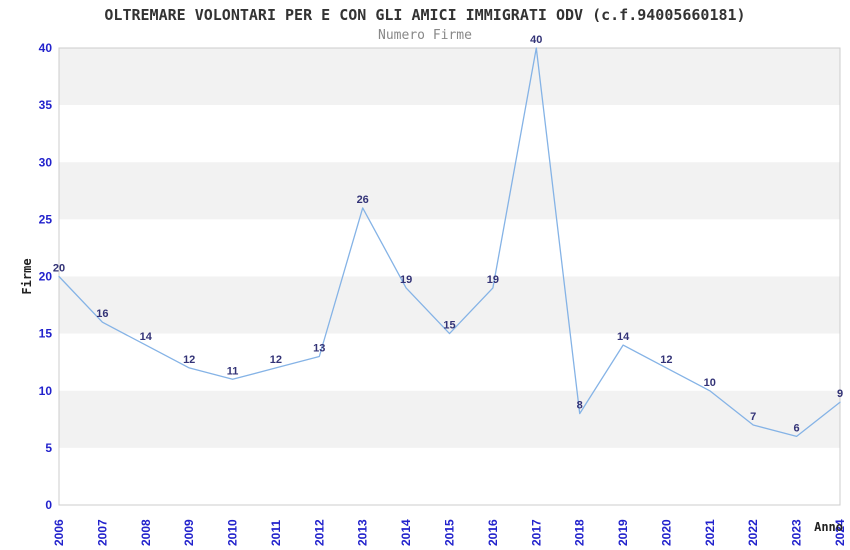  What do you see at coordinates (59, 532) in the screenshot?
I see `x-axis-tick-label: 2006` at bounding box center [59, 532].